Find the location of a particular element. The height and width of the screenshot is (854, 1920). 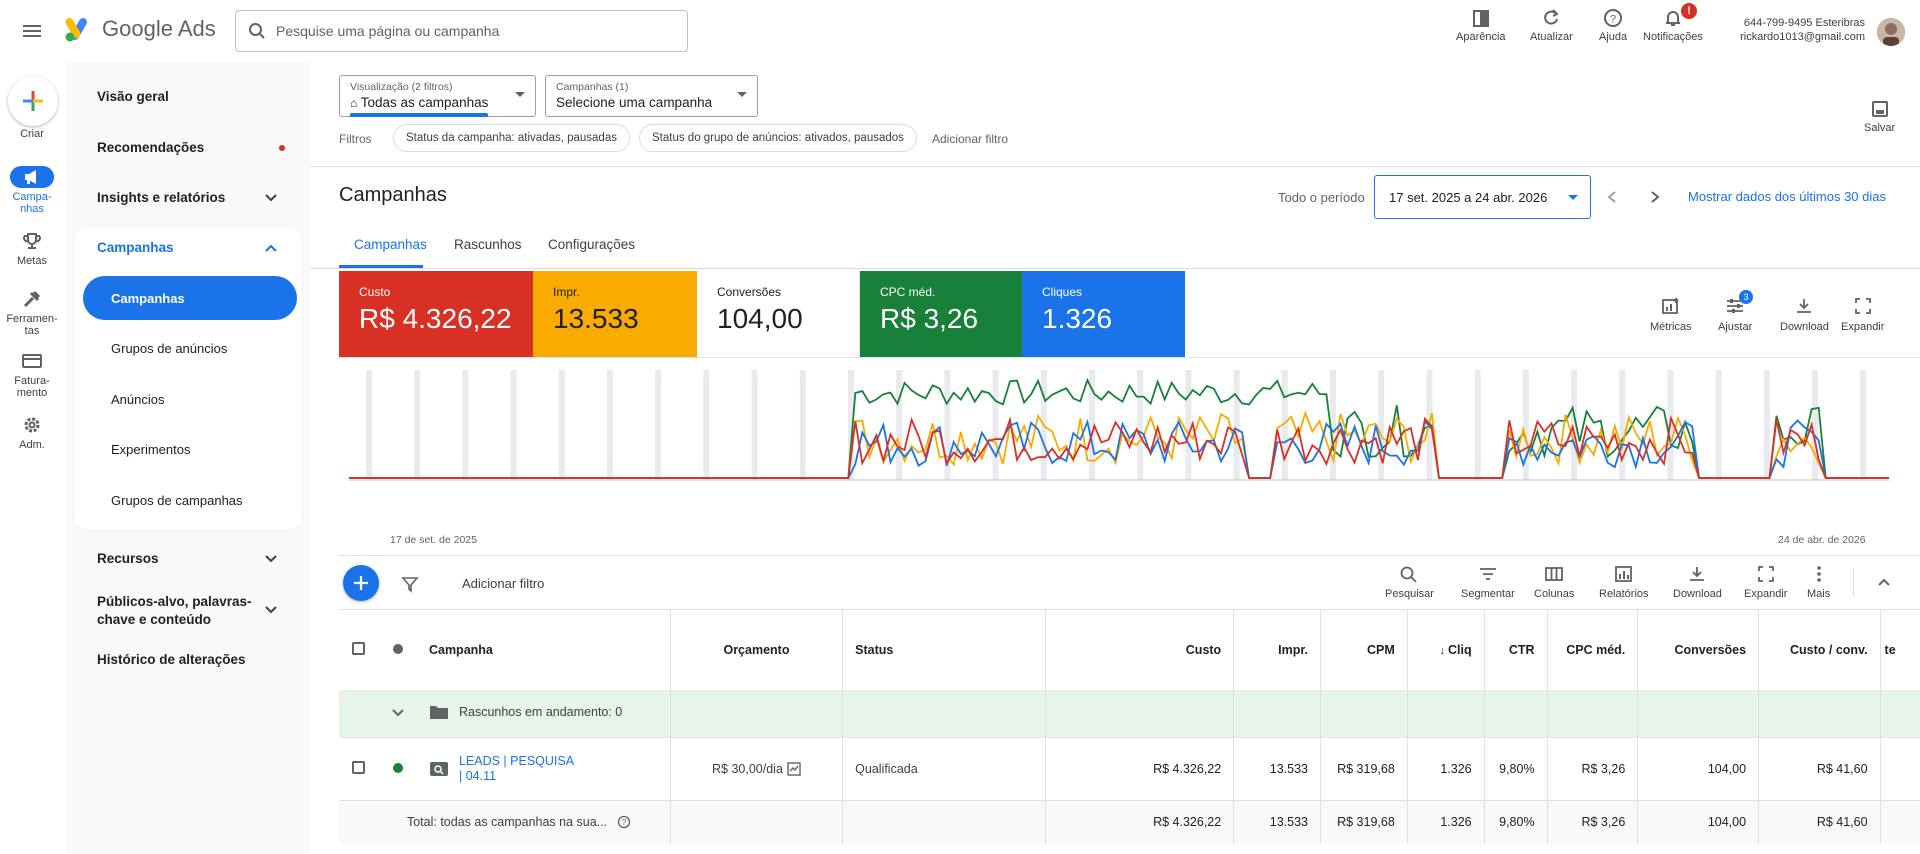

rail-admin: Adm. is located at coordinates (32, 432).